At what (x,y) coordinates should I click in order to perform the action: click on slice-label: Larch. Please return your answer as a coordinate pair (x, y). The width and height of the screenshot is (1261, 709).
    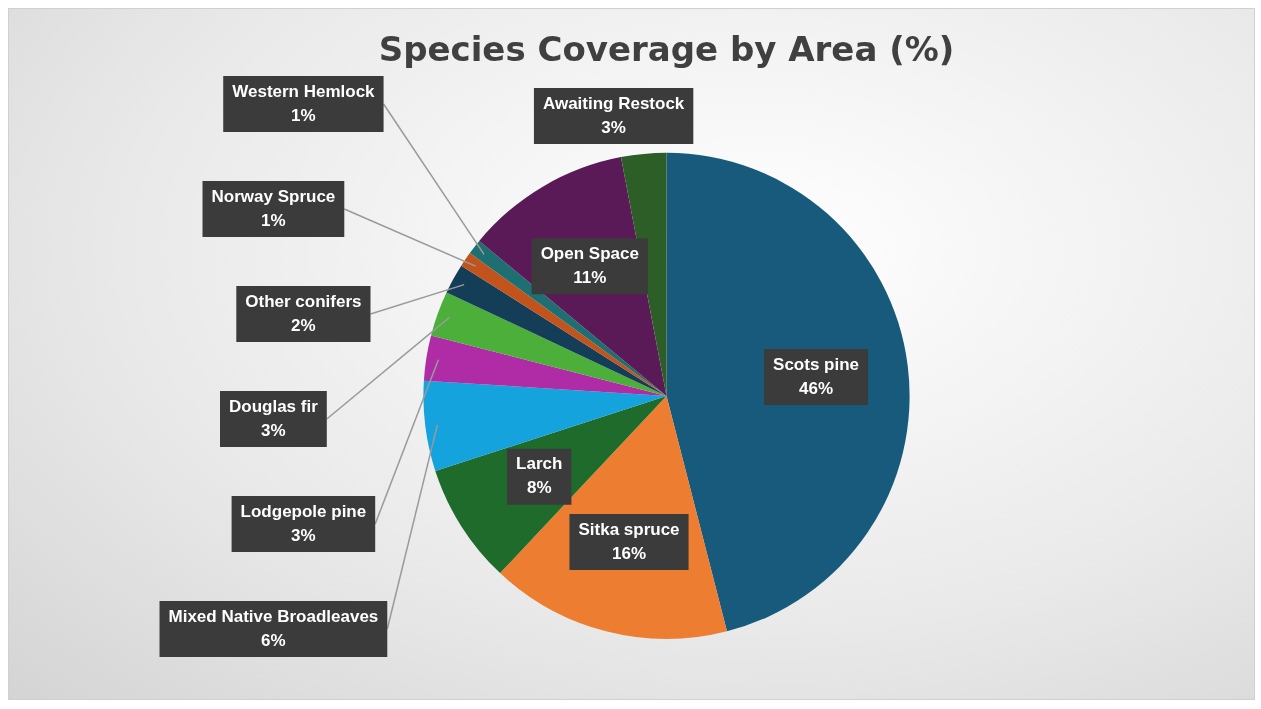
    Looking at the image, I should click on (539, 464).